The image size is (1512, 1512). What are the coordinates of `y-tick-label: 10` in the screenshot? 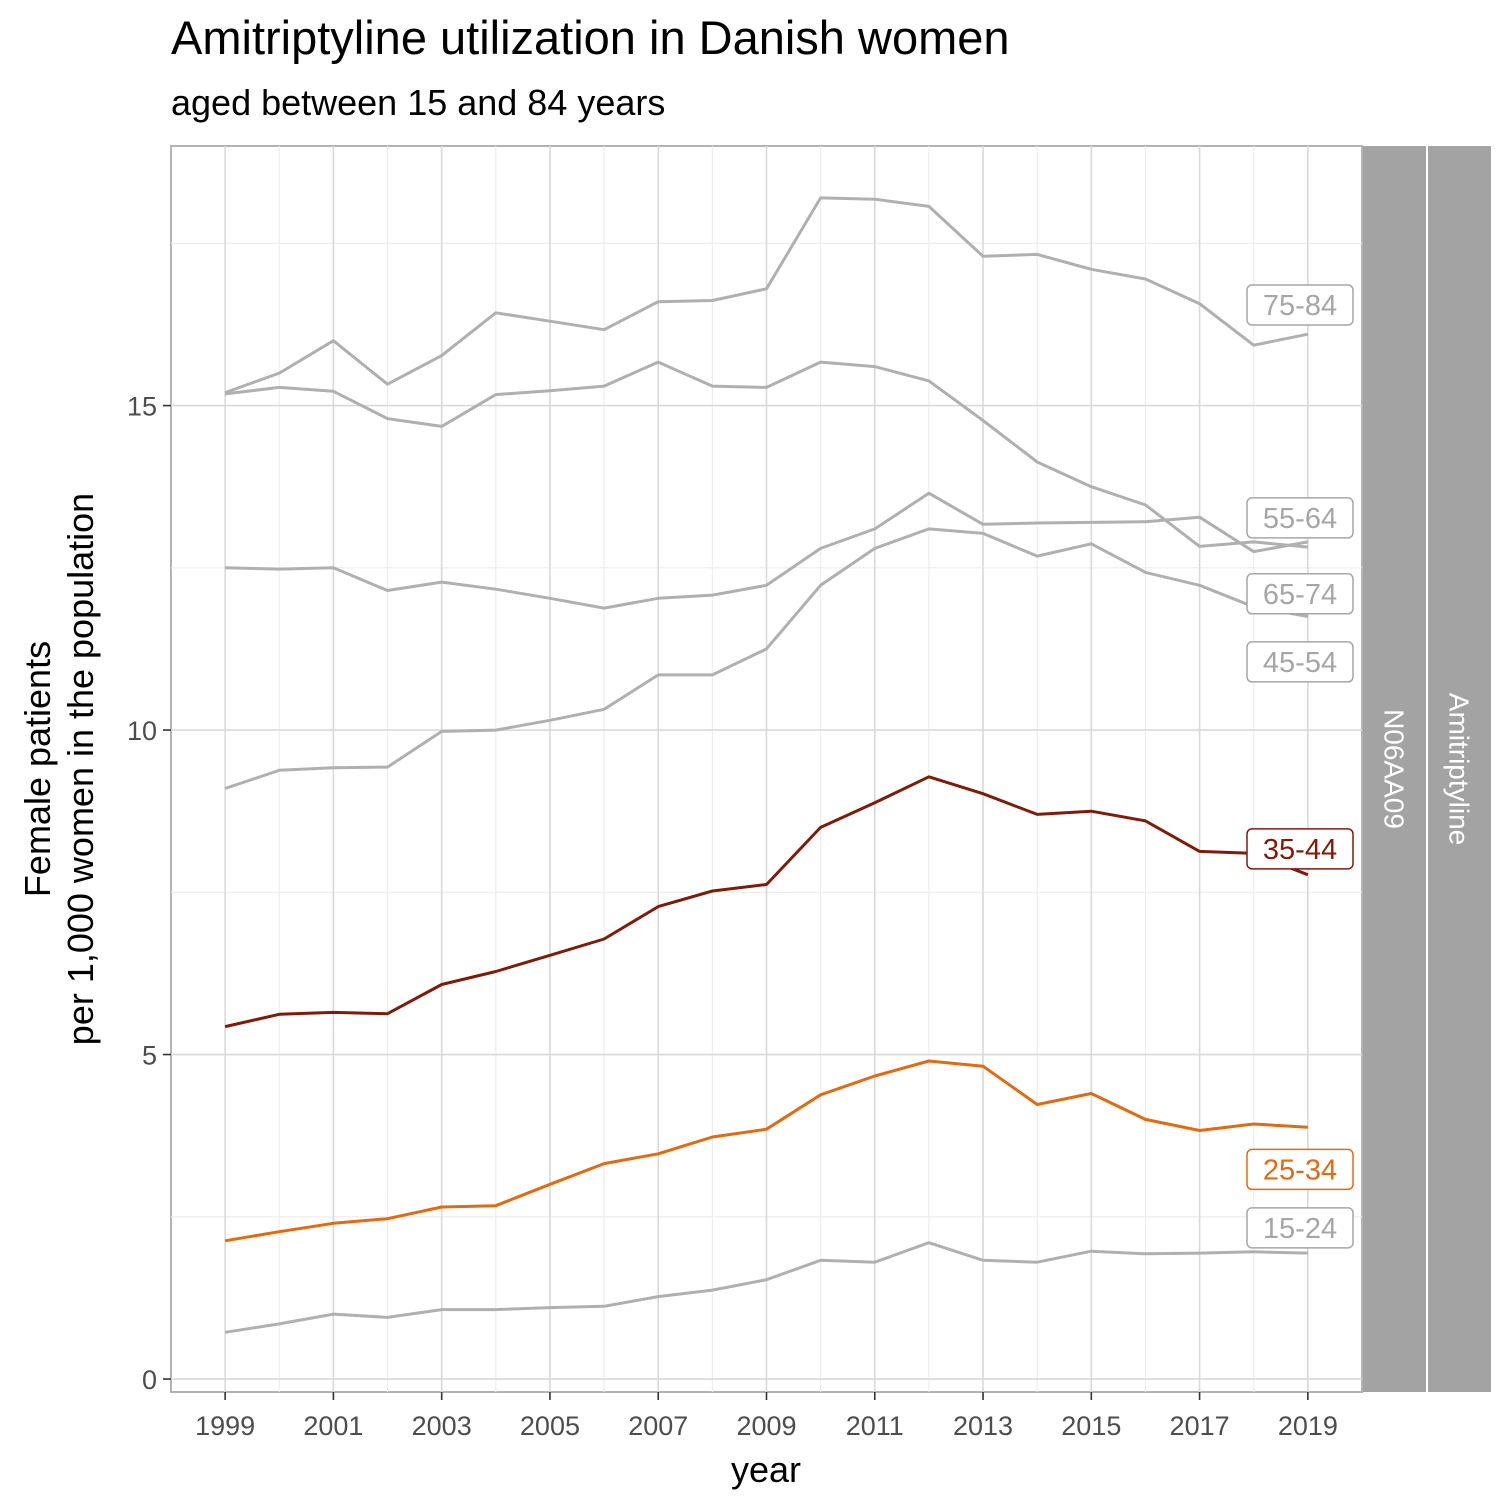 It's located at (142, 731).